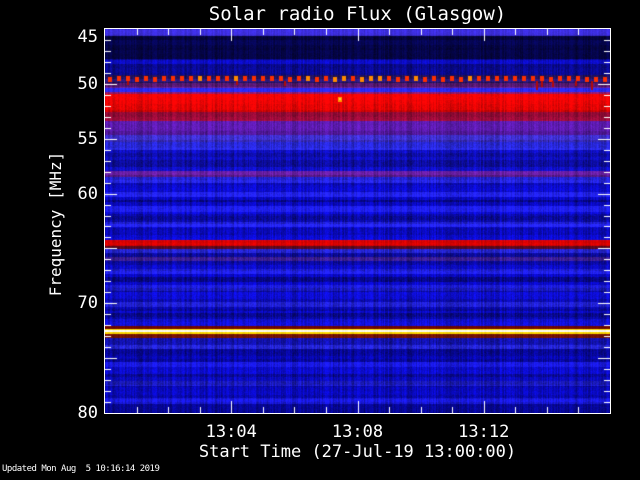 This screenshot has width=640, height=480. I want to click on x-tick-label: 13:04, so click(231, 432).